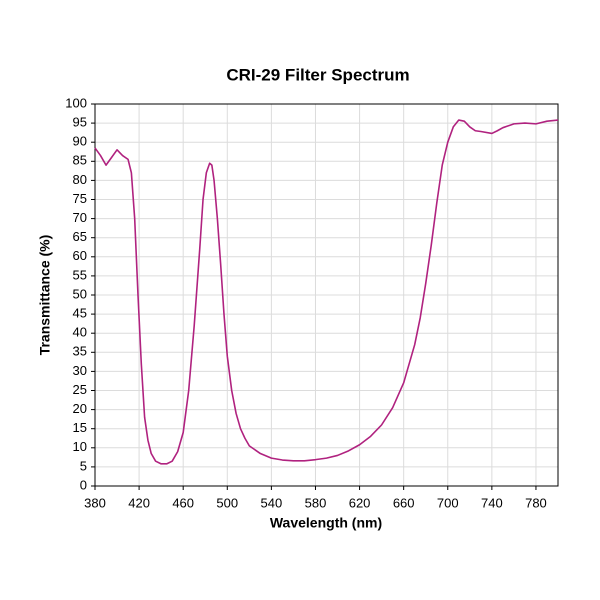 This screenshot has width=600, height=600. I want to click on x-tick-label: 740, so click(492, 502).